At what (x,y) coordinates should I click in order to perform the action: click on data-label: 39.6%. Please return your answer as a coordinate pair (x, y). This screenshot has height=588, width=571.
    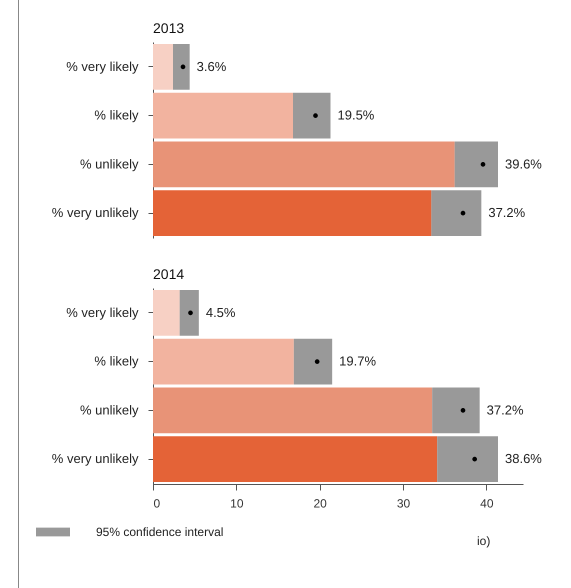
    Looking at the image, I should click on (523, 164).